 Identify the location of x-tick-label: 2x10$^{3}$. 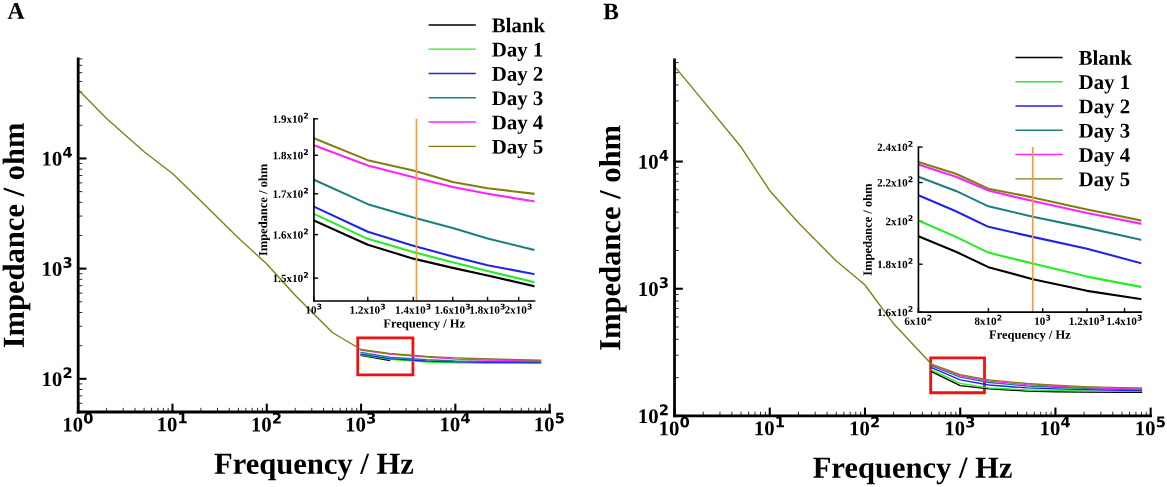
(518, 308).